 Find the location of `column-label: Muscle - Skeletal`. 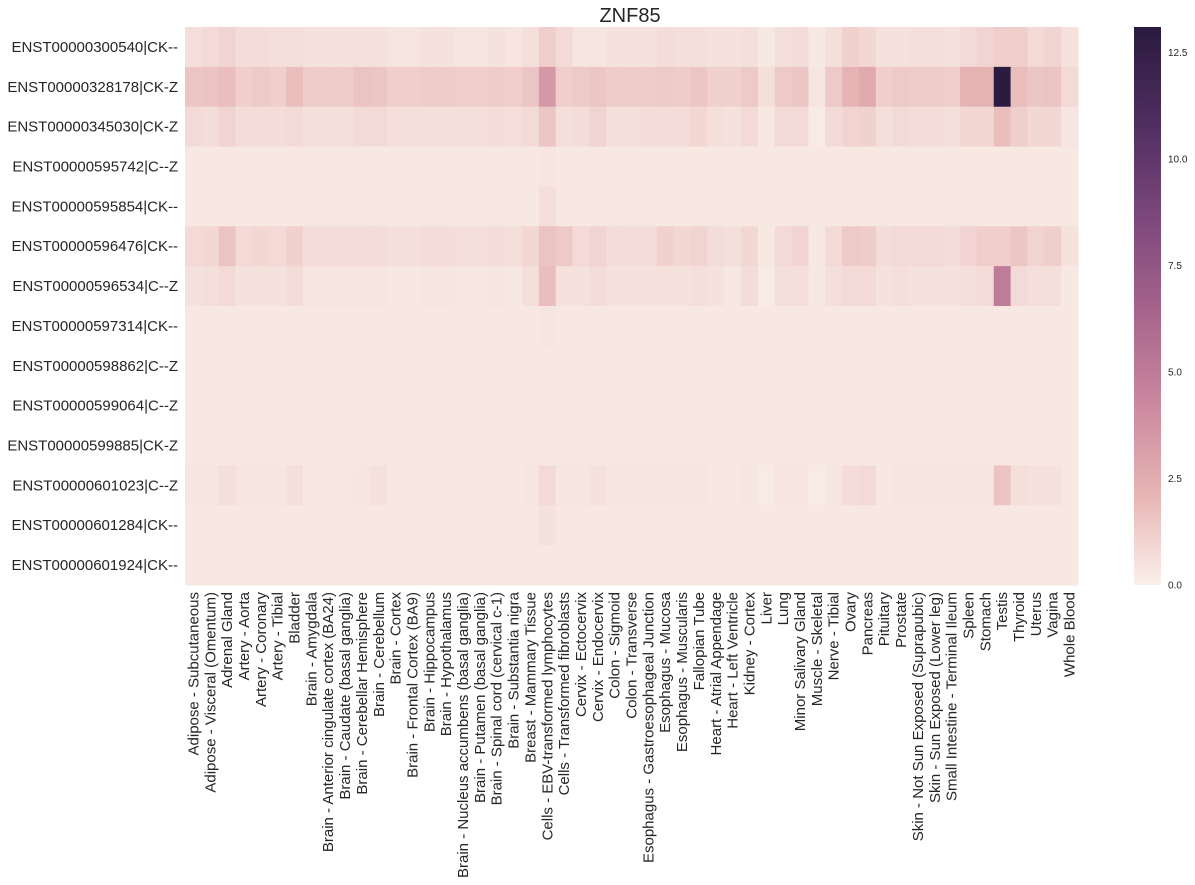

column-label: Muscle - Skeletal is located at coordinates (817, 649).